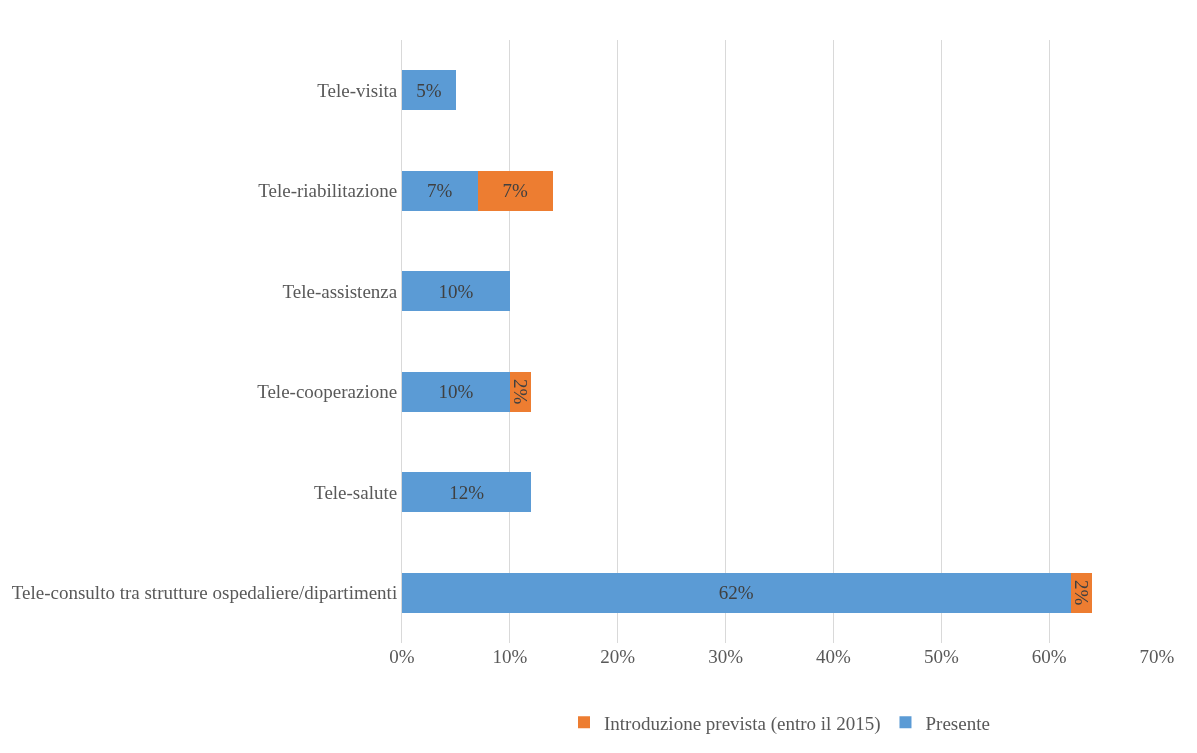  What do you see at coordinates (957, 723) in the screenshot?
I see `legend-label: Presente` at bounding box center [957, 723].